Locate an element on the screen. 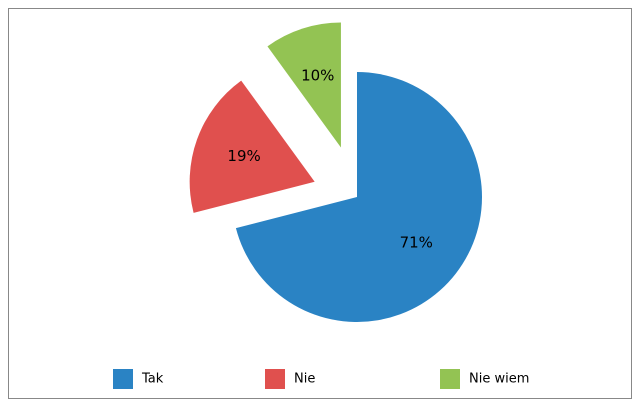 The image size is (639, 407). data-label: 71% is located at coordinates (416, 242).